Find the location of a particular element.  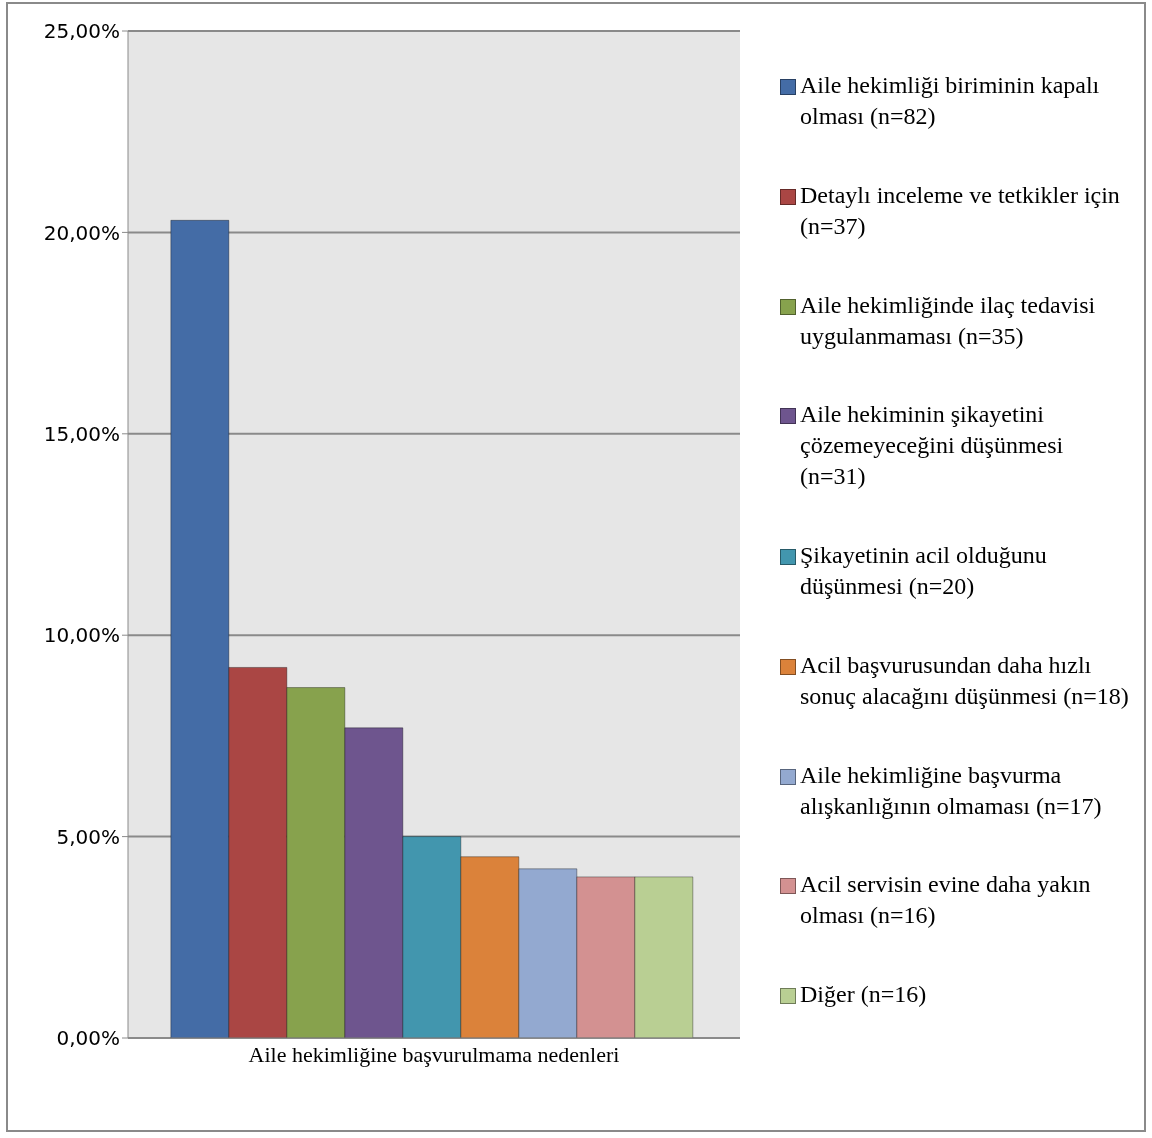

legend-label: Diğer (n=16) is located at coordinates (863, 994).